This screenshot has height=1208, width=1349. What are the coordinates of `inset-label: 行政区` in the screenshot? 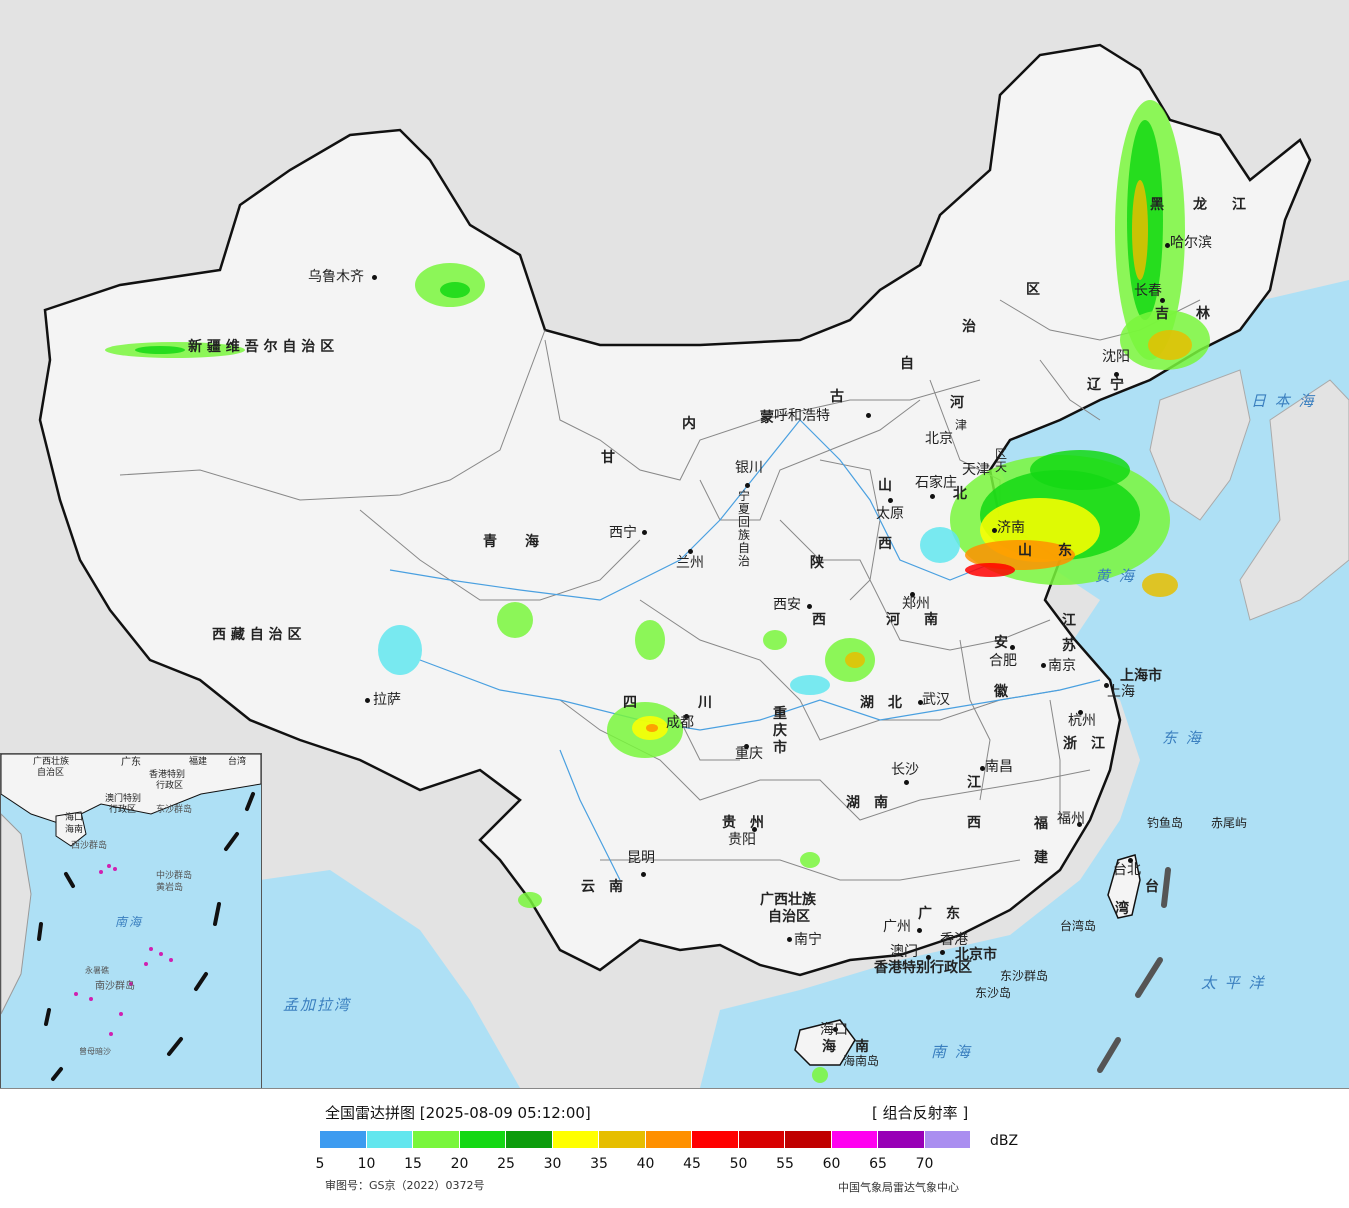 It's located at (170, 786).